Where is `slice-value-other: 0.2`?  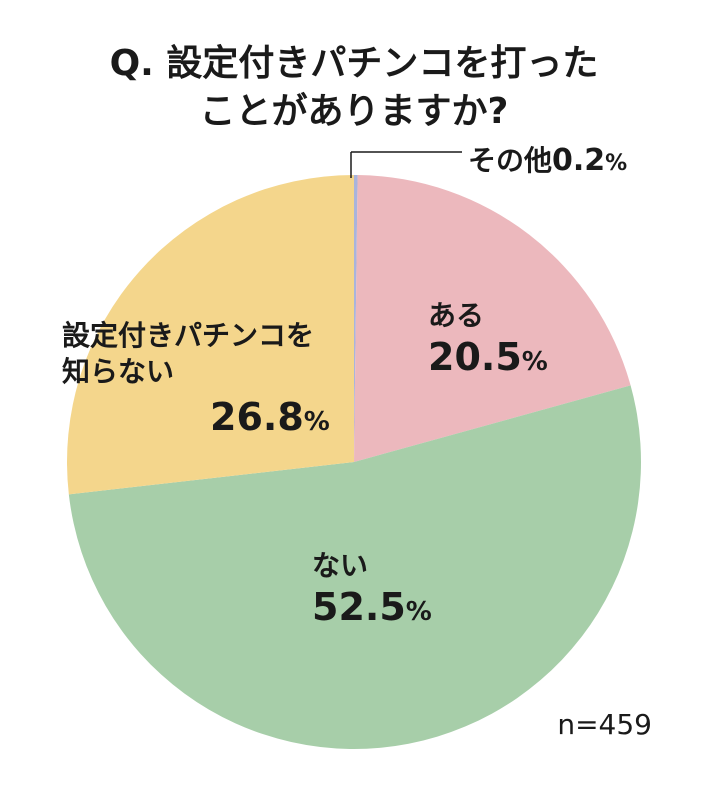 slice-value-other: 0.2 is located at coordinates (579, 160).